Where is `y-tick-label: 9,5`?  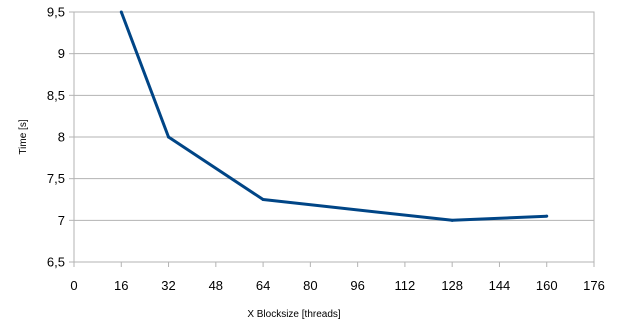
y-tick-label: 9,5 is located at coordinates (56, 12).